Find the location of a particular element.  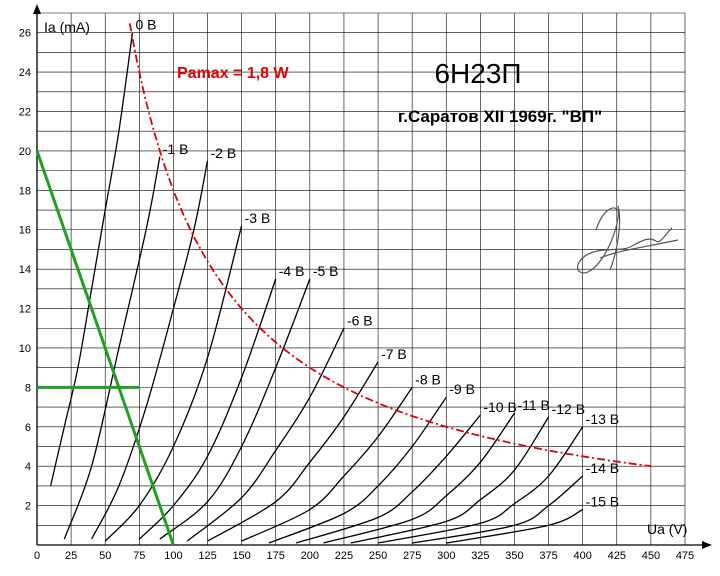

x-tick-label: 0 is located at coordinates (37, 556).